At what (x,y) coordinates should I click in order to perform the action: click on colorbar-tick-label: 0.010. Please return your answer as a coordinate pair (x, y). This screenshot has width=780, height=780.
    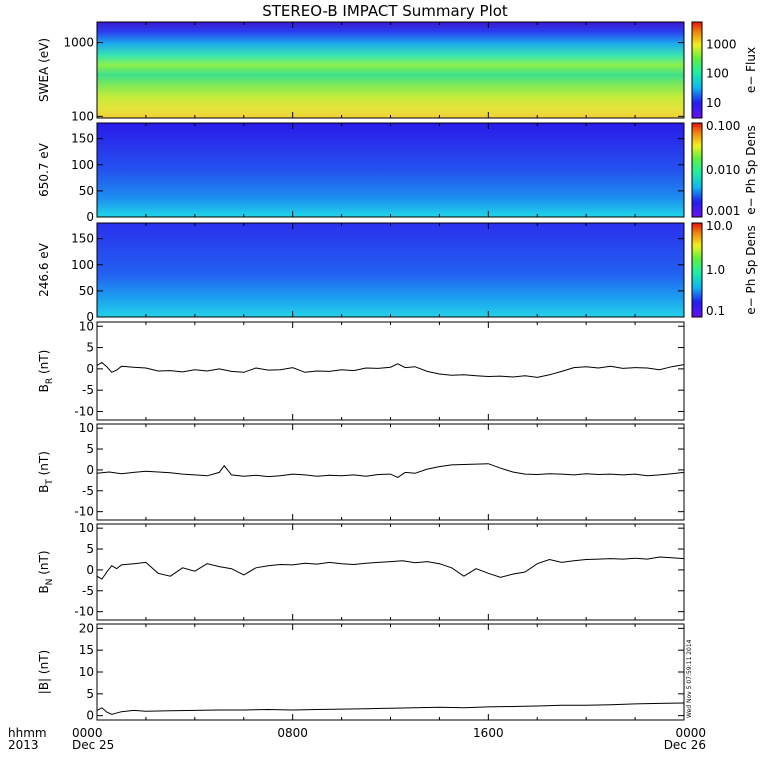
    Looking at the image, I should click on (723, 170).